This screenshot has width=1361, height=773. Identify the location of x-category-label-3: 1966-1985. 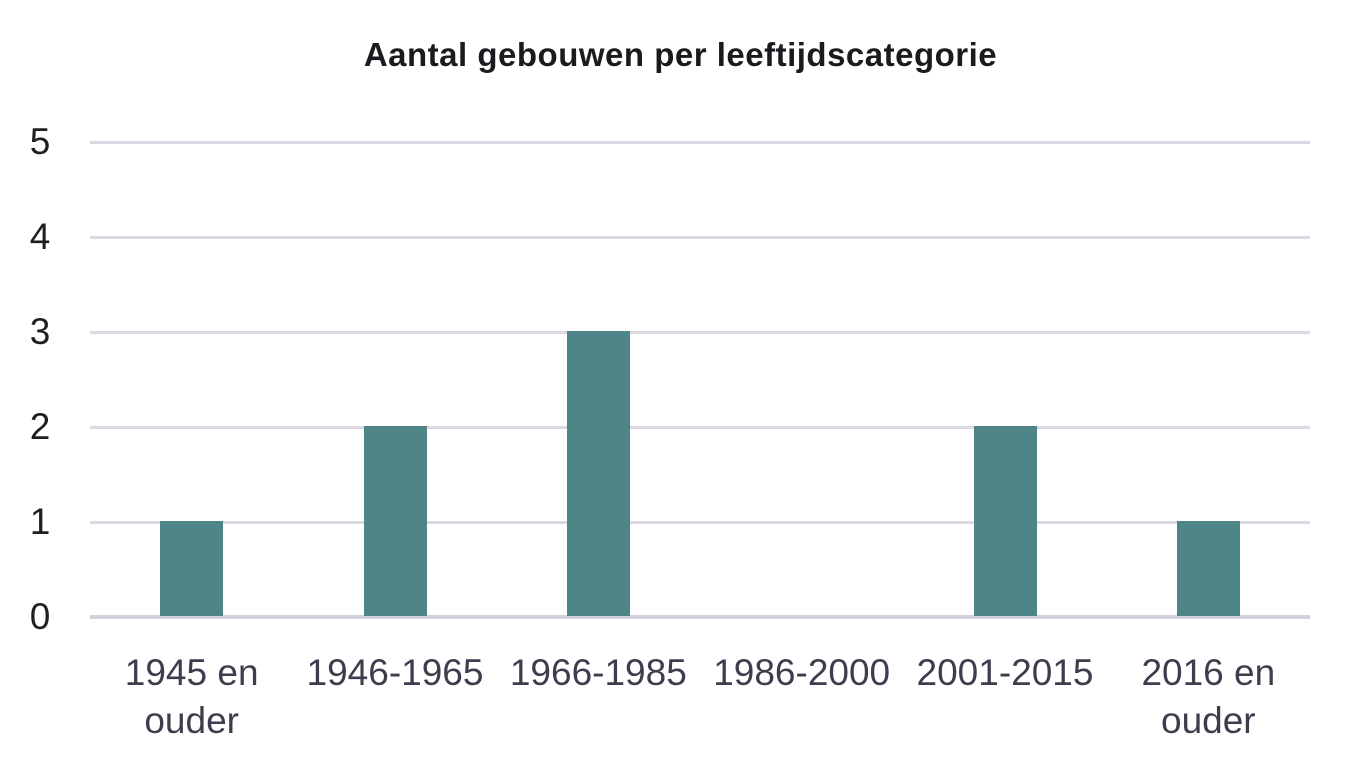
(598, 672).